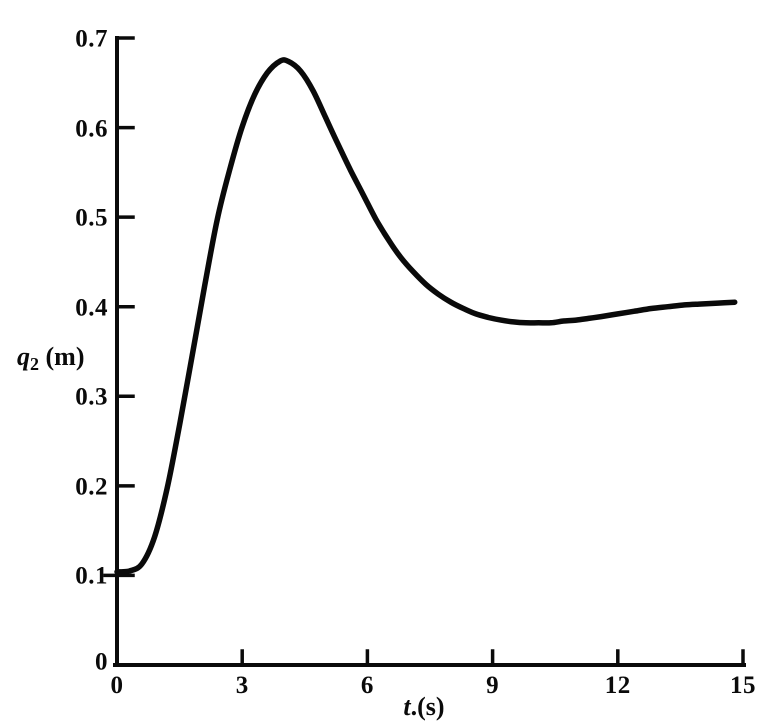  Describe the element at coordinates (117, 685) in the screenshot. I see `x-tick-label: 0` at that location.